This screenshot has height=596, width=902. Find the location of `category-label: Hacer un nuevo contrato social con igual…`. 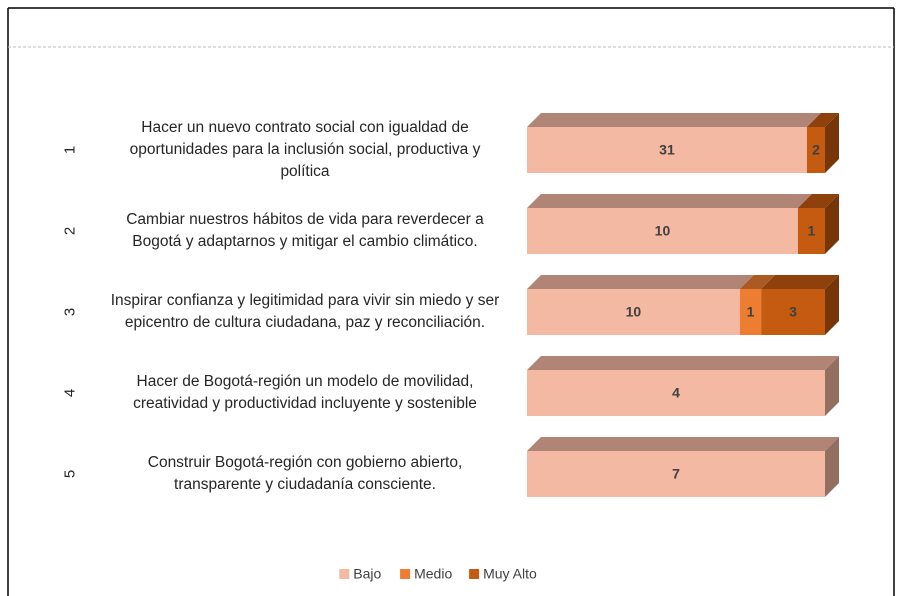

category-label: Hacer un nuevo contrato social con igual… is located at coordinates (305, 149).